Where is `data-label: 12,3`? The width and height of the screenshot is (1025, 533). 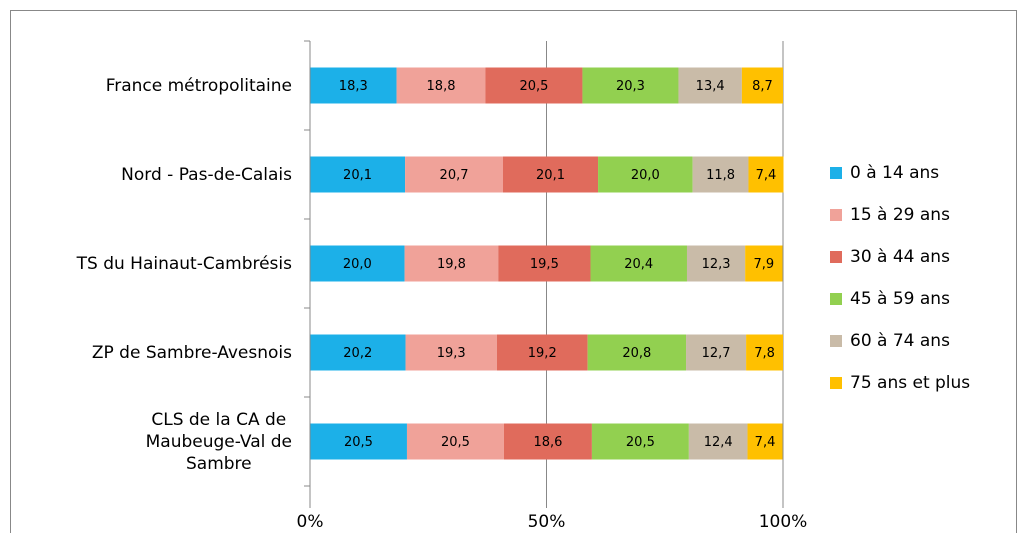
data-label: 12,3 is located at coordinates (716, 264).